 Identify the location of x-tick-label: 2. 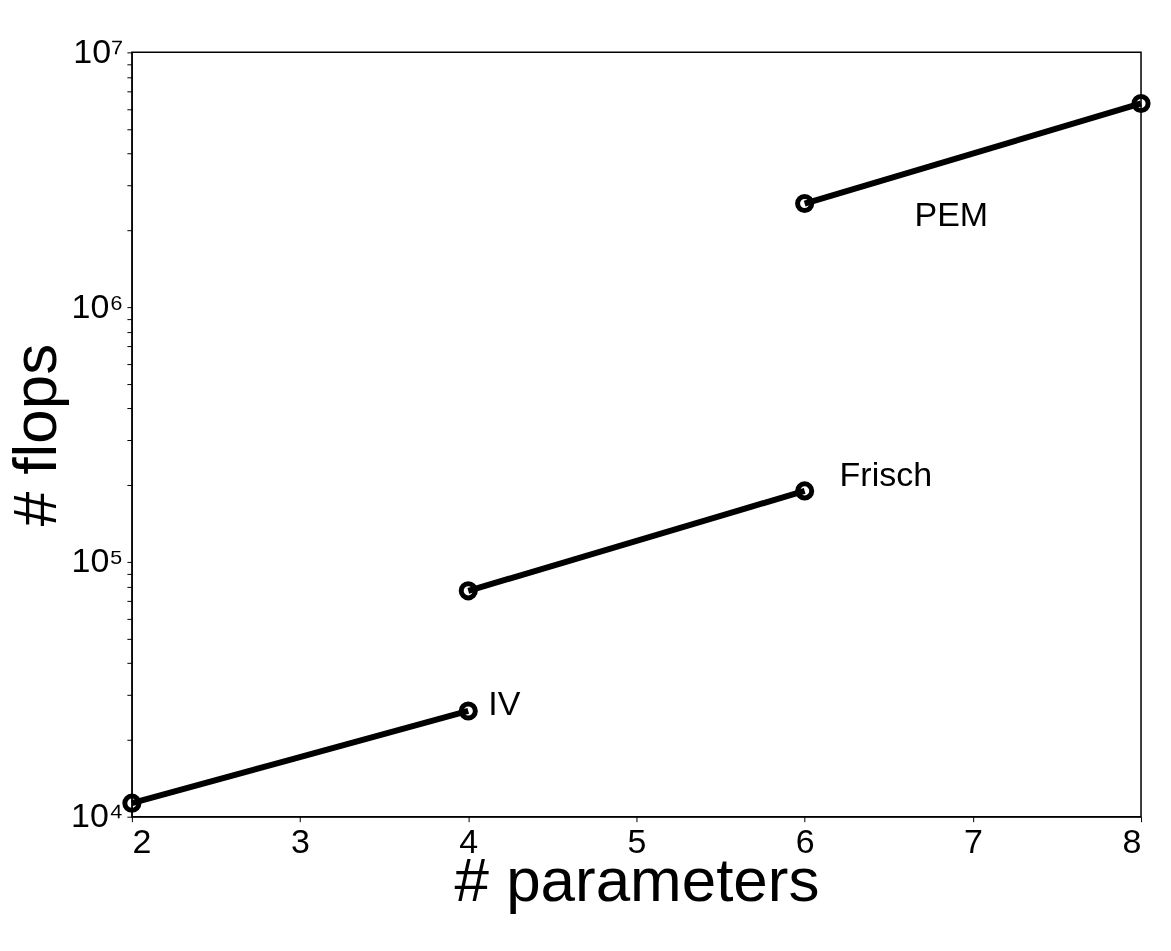
(142, 841).